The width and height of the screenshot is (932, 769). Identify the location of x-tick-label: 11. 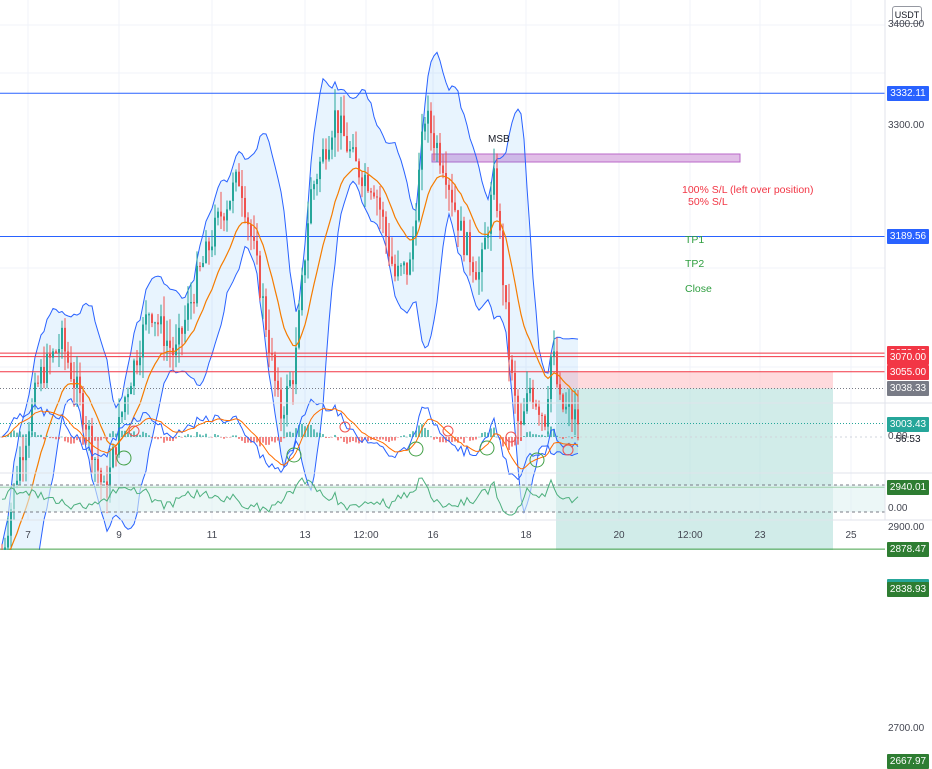
(212, 535).